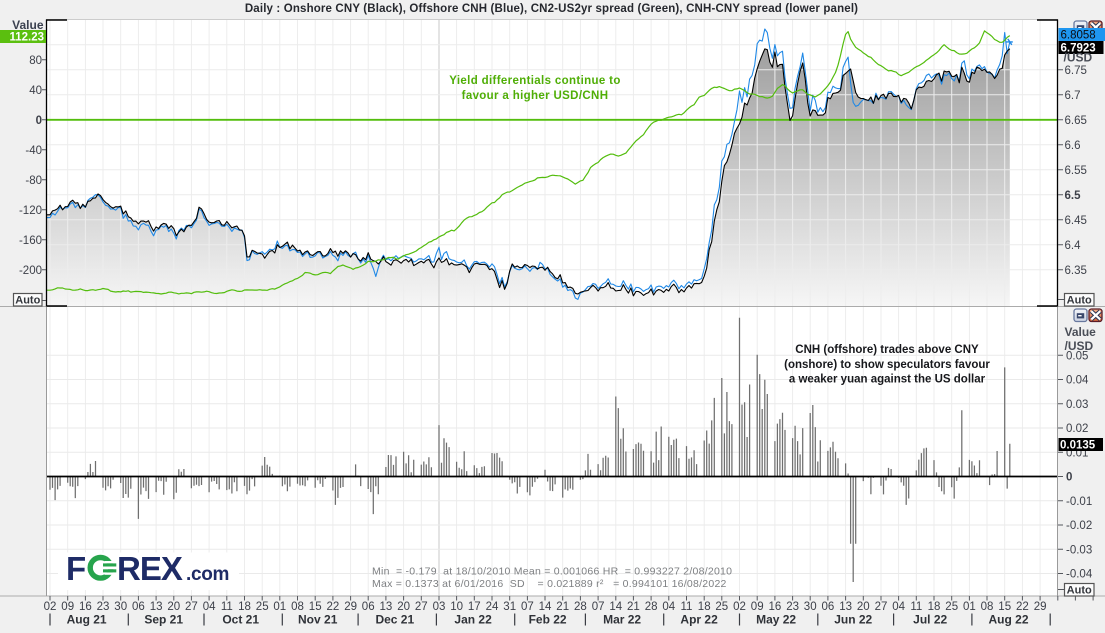 This screenshot has height=633, width=1105. Describe the element at coordinates (699, 620) in the screenshot. I see `svg-text: Apr 22` at that location.